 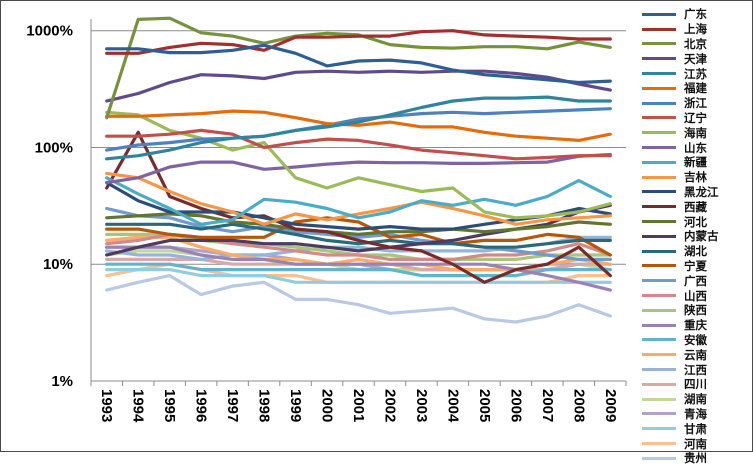 I want to click on x-tick-label: 2005, so click(x=484, y=405).